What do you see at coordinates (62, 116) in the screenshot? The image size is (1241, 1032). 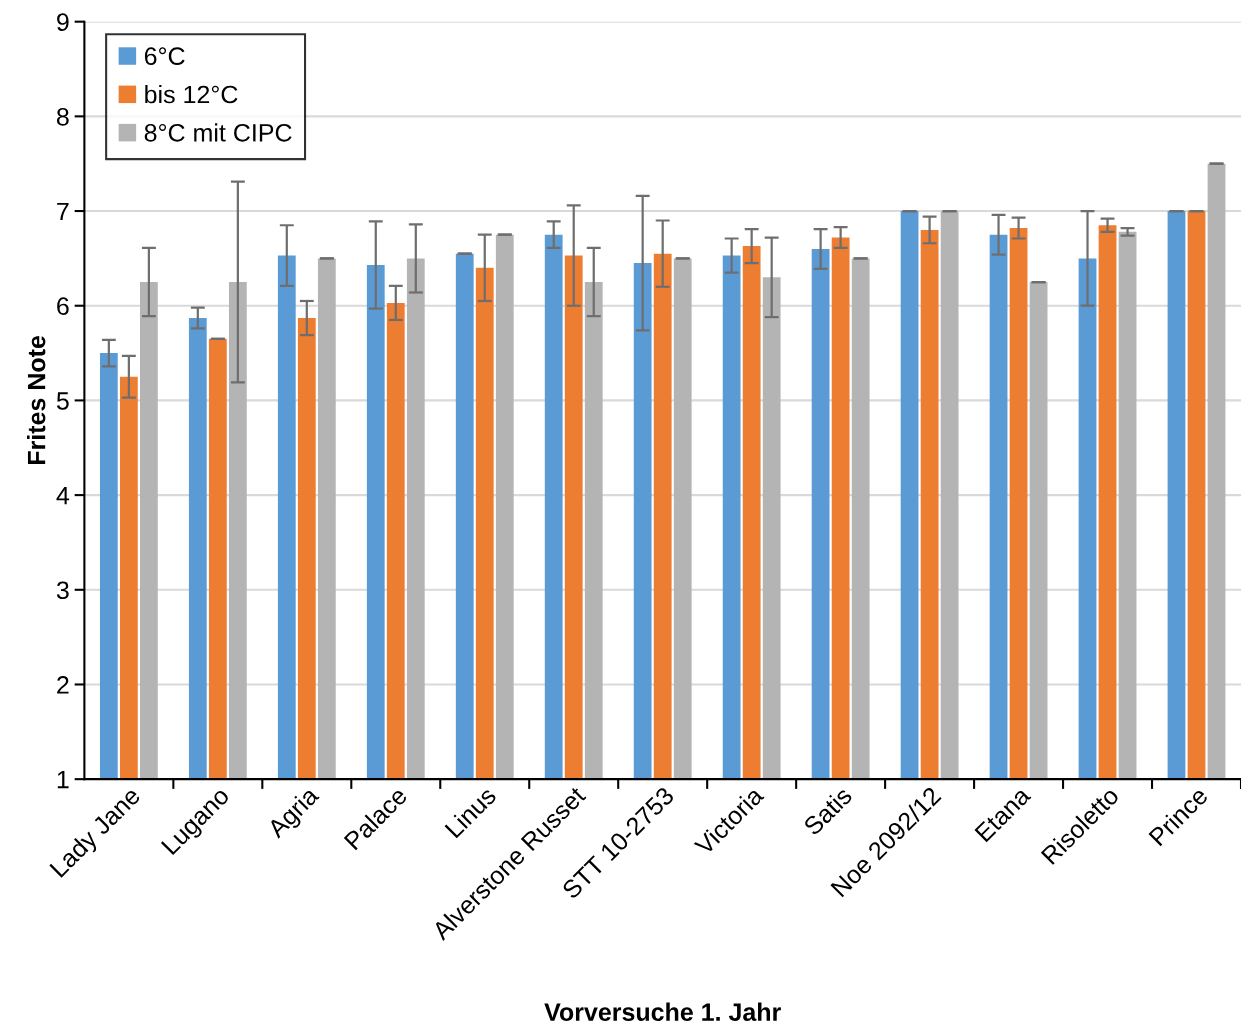 I see `y-tick-label: 8` at bounding box center [62, 116].